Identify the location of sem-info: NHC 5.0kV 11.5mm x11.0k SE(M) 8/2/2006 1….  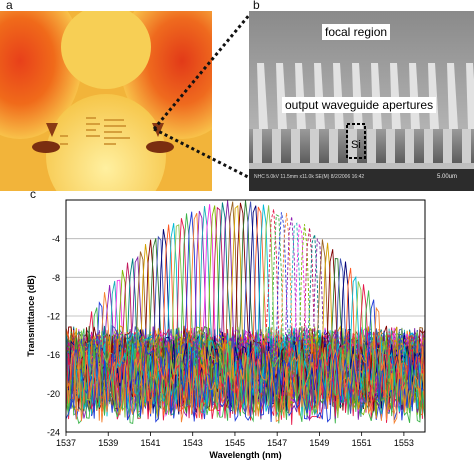
(309, 177).